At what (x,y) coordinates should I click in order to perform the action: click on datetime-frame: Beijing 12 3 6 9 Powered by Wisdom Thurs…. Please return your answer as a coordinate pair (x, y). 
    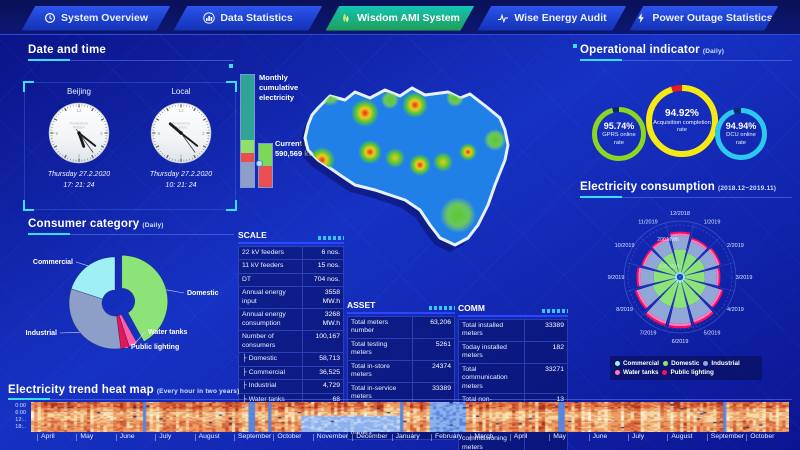
    Looking at the image, I should click on (130, 146).